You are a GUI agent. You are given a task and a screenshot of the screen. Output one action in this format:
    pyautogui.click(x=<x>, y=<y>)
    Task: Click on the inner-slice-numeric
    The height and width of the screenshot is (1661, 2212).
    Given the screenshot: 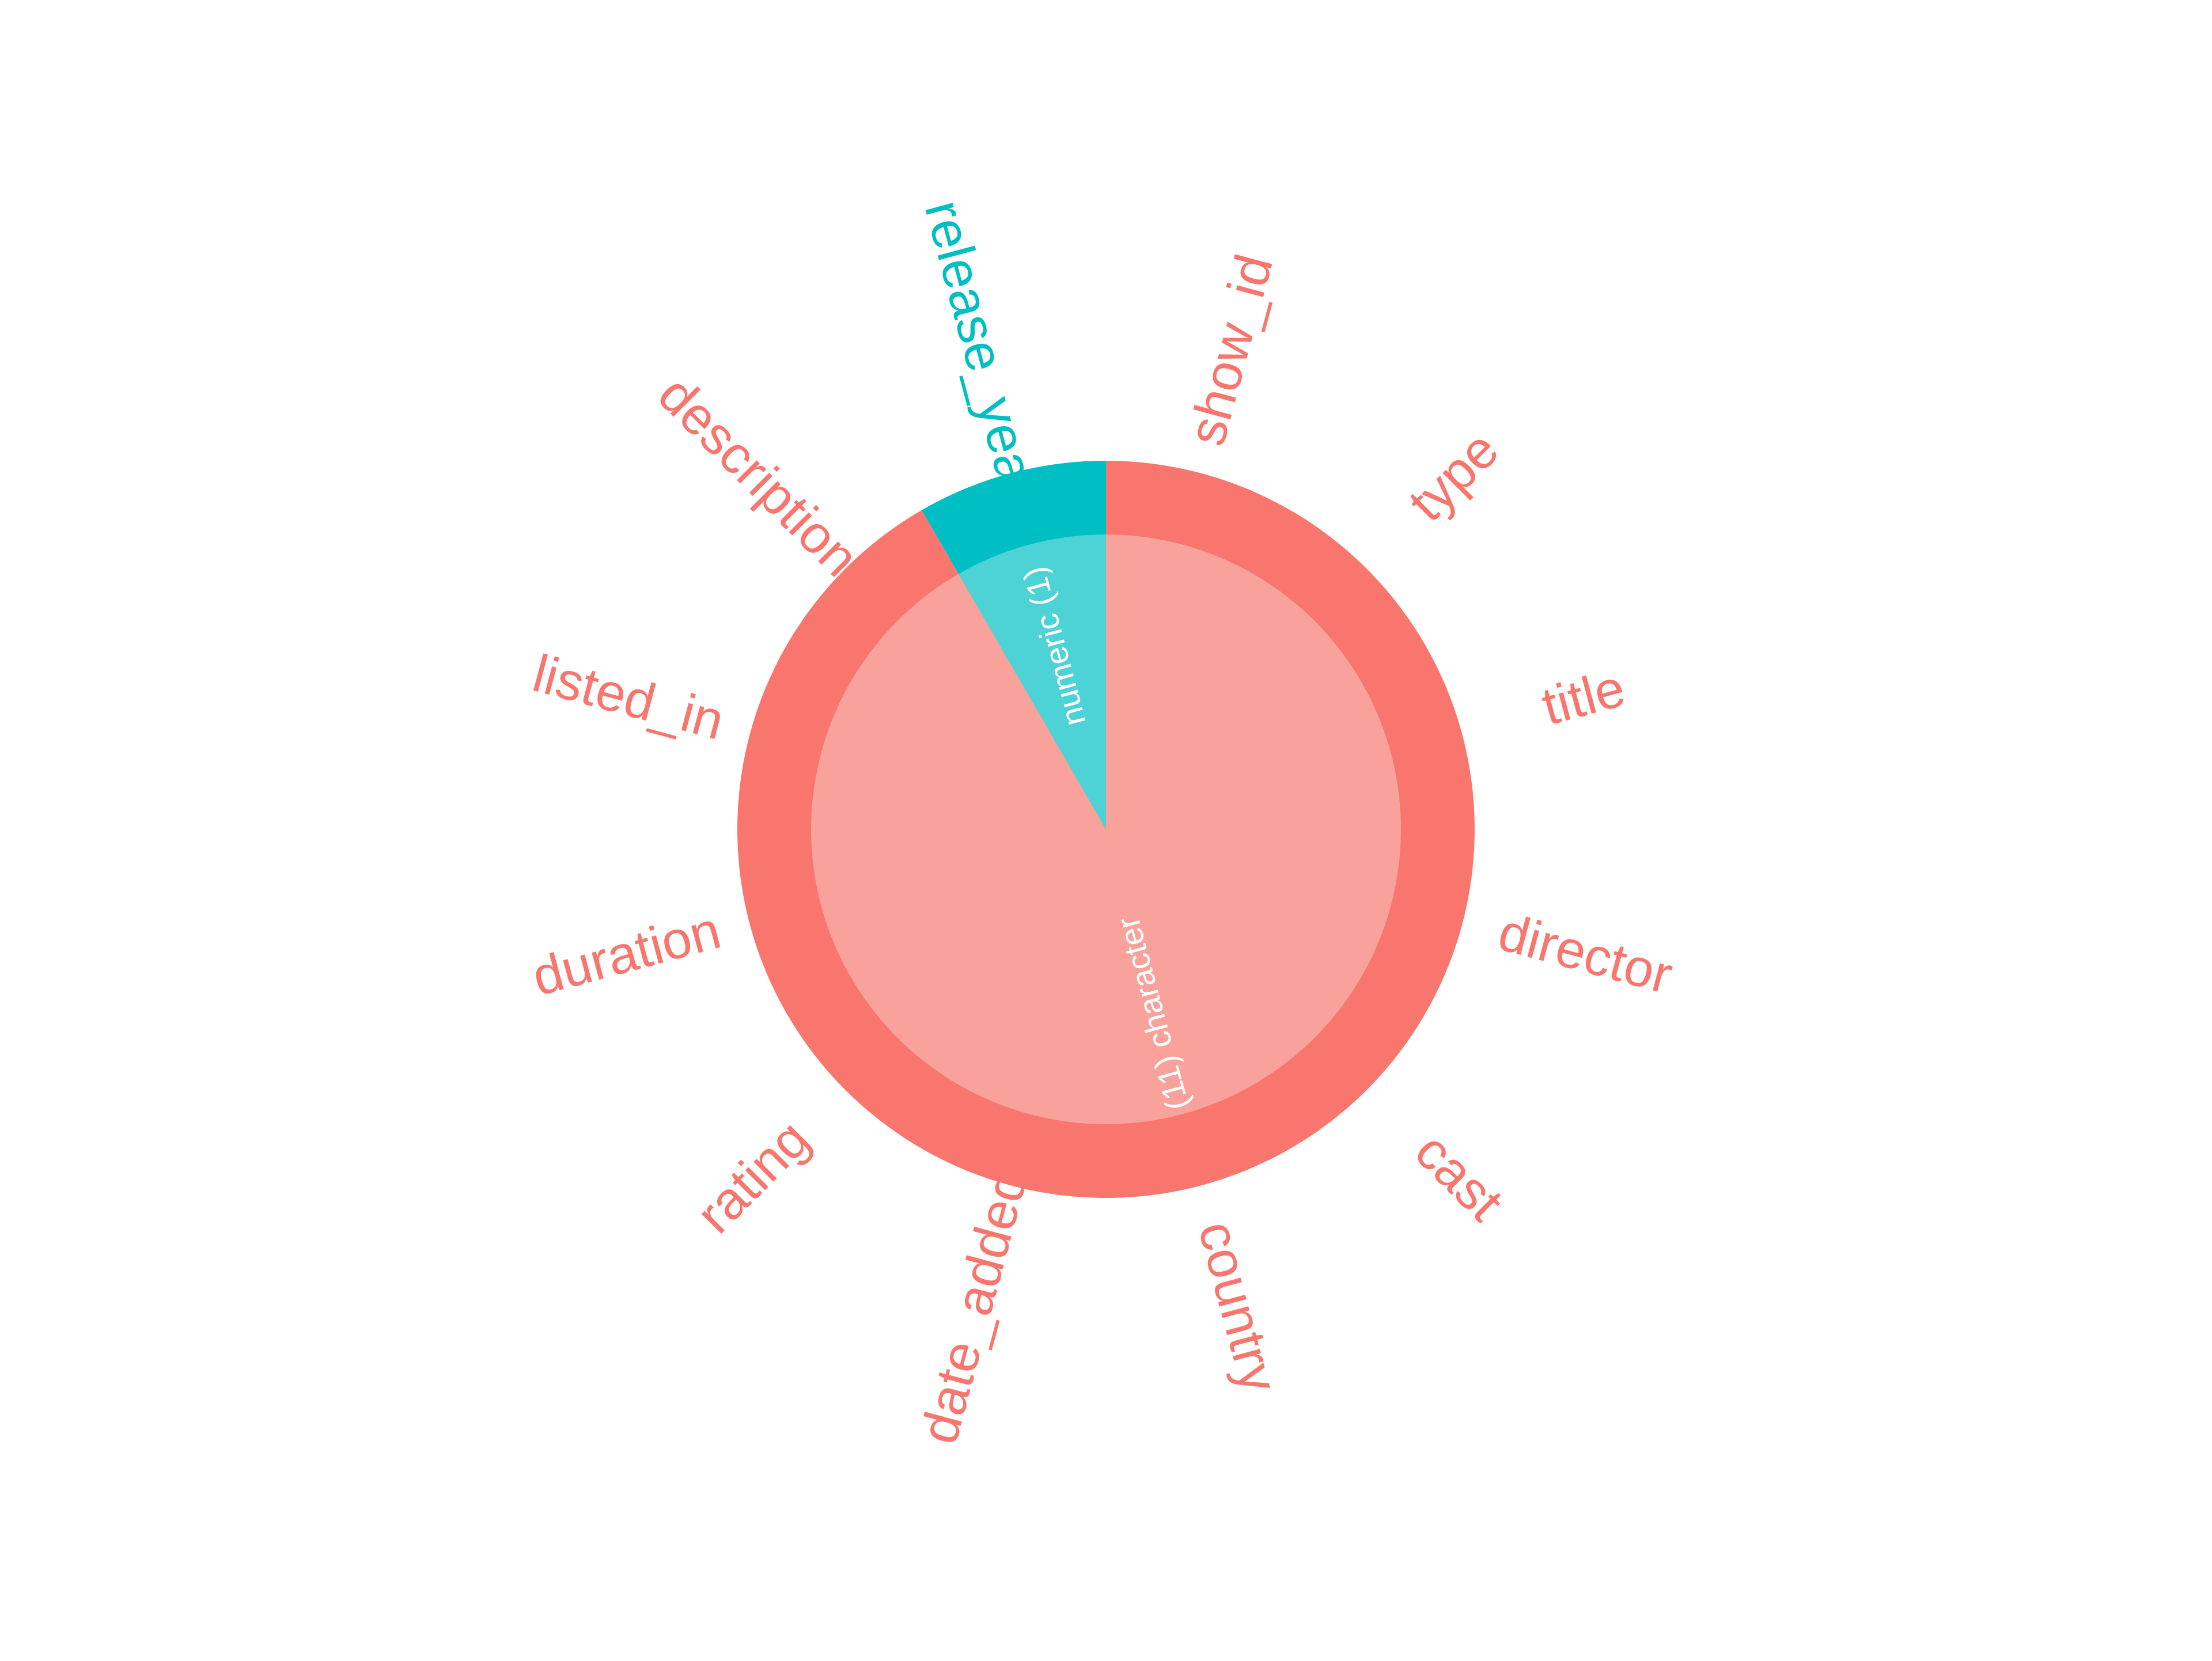 What is the action you would take?
    pyautogui.click(x=1032, y=681)
    